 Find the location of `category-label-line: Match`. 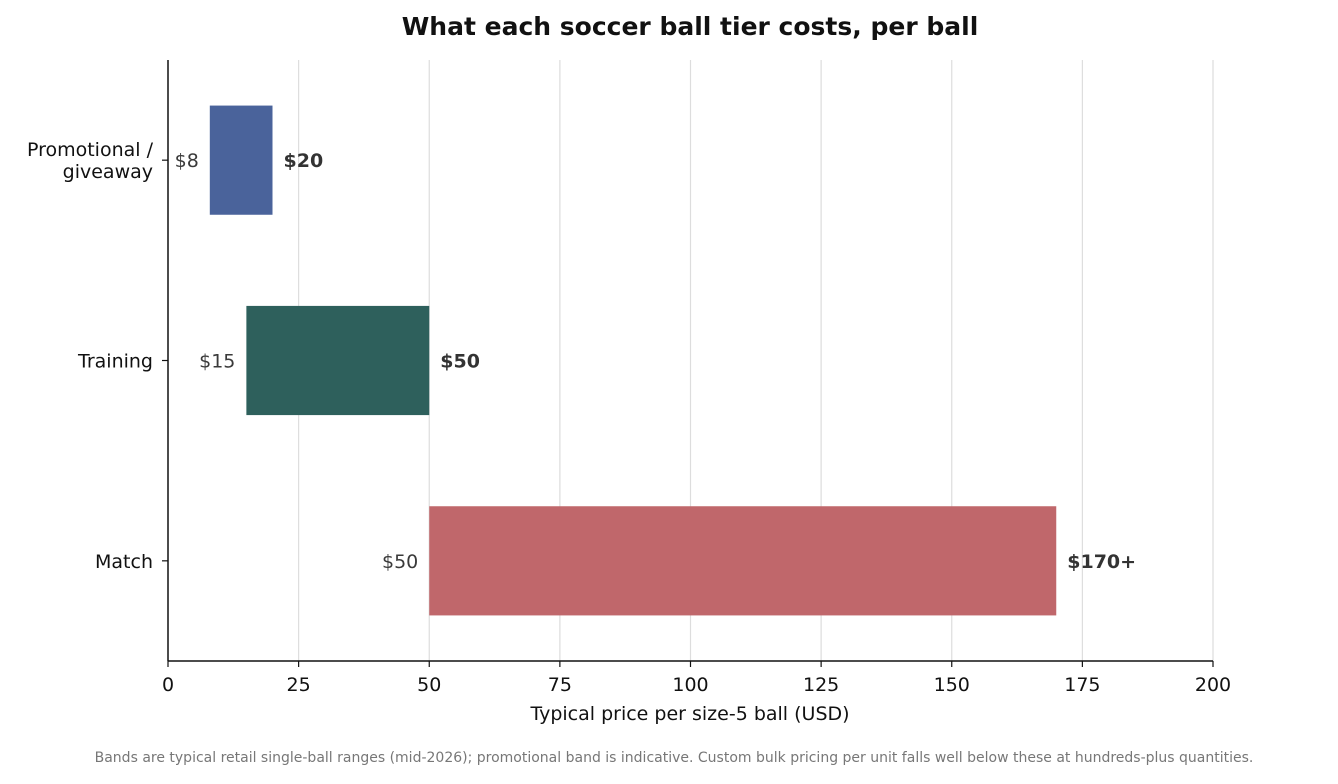

category-label-line: Match is located at coordinates (124, 562).